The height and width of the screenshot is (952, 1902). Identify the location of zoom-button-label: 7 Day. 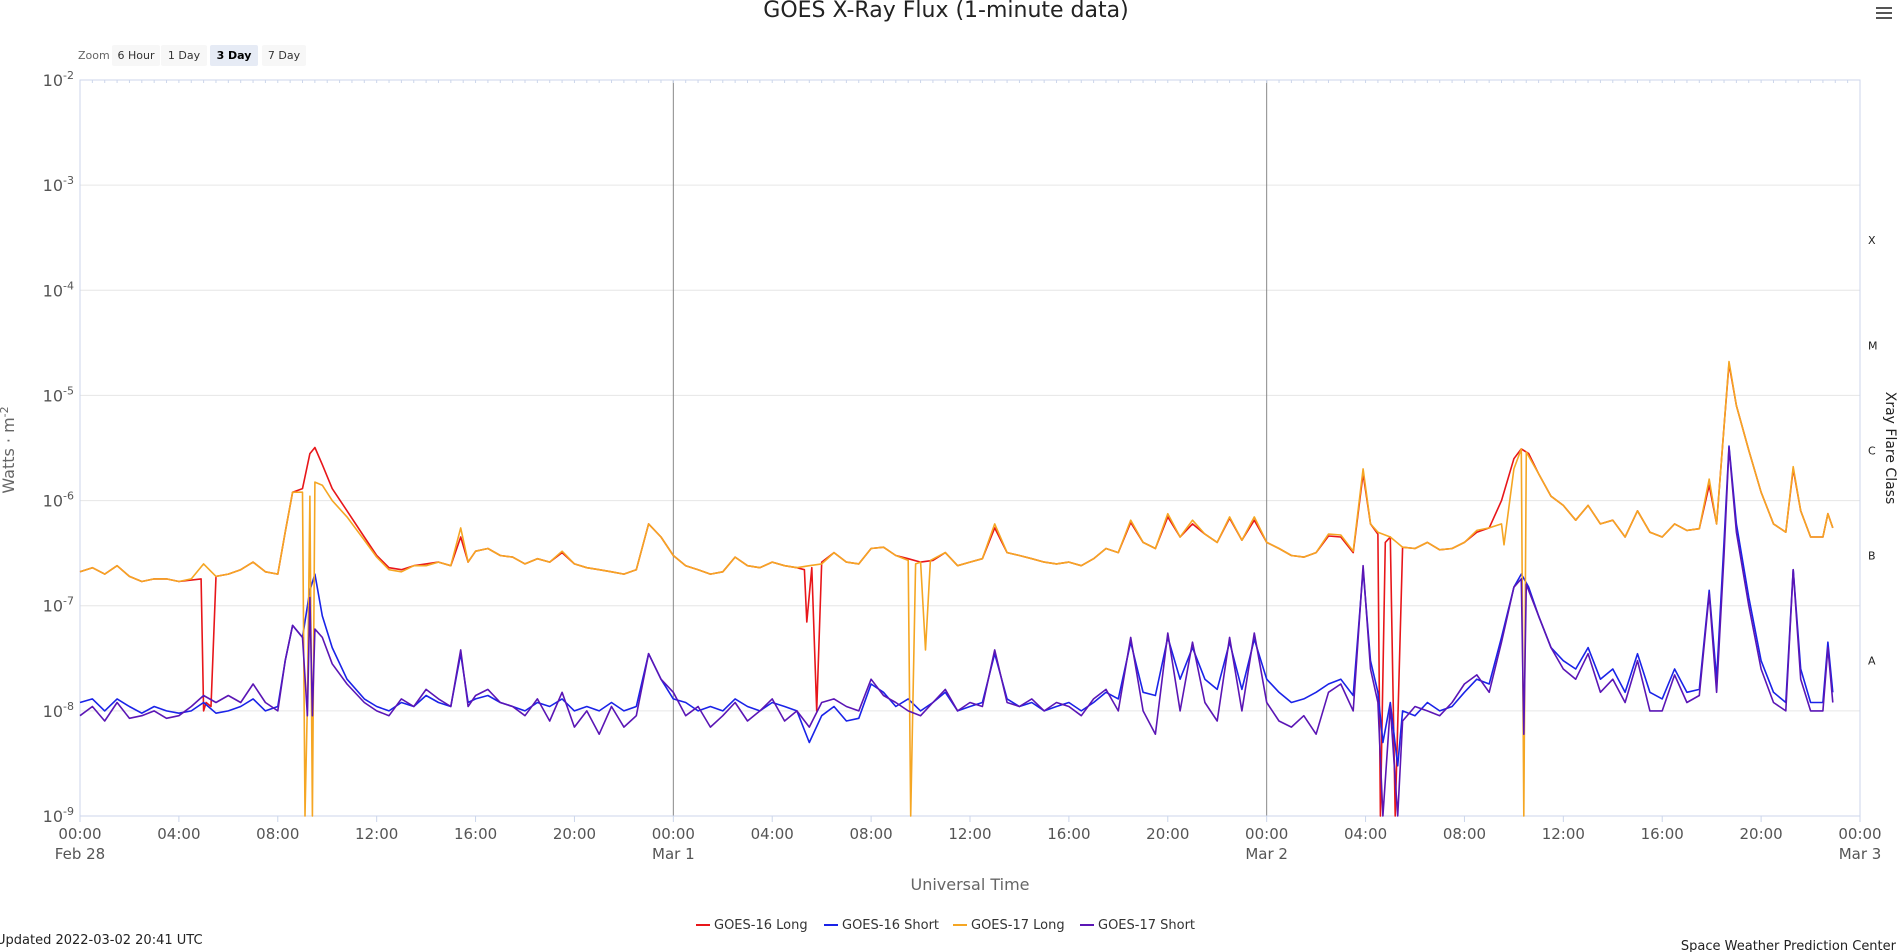
(284, 55).